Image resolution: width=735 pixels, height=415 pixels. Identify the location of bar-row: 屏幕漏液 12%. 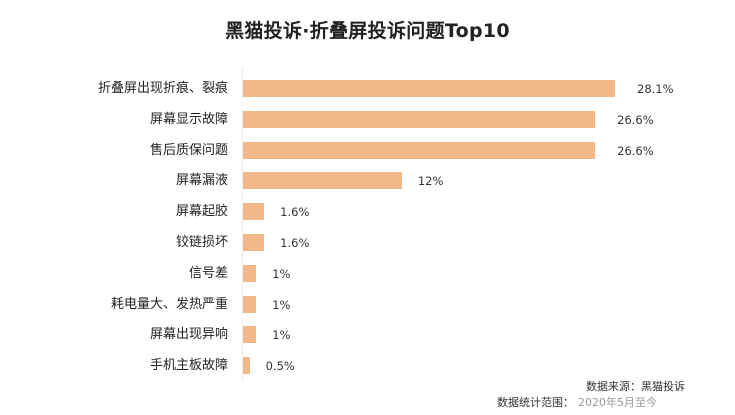
(367, 181).